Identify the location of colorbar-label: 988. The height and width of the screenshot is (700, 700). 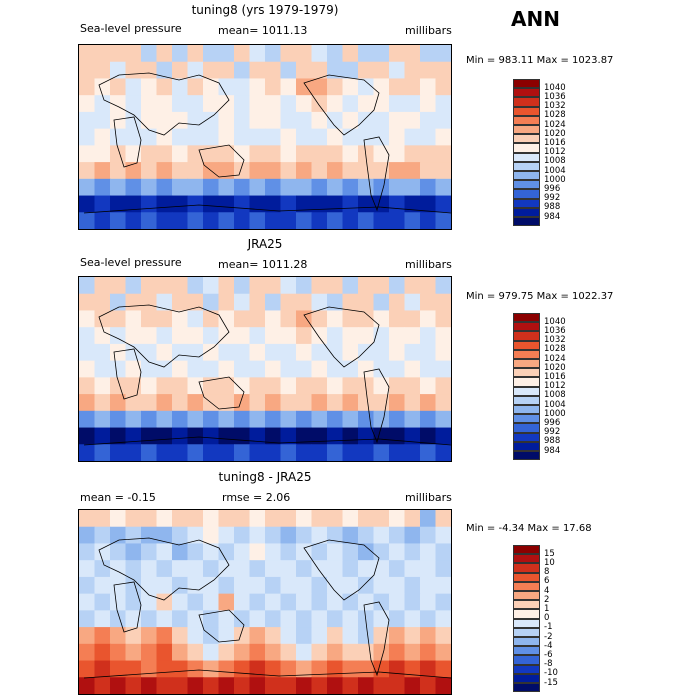
(552, 207).